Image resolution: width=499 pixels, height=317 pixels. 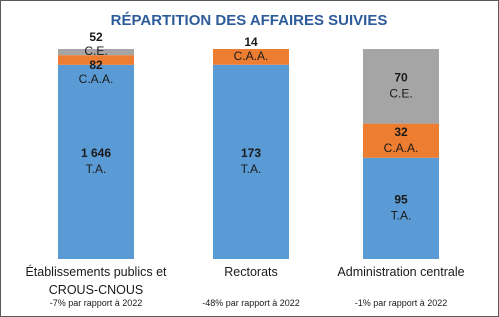 I want to click on value-label: 95, so click(x=401, y=200).